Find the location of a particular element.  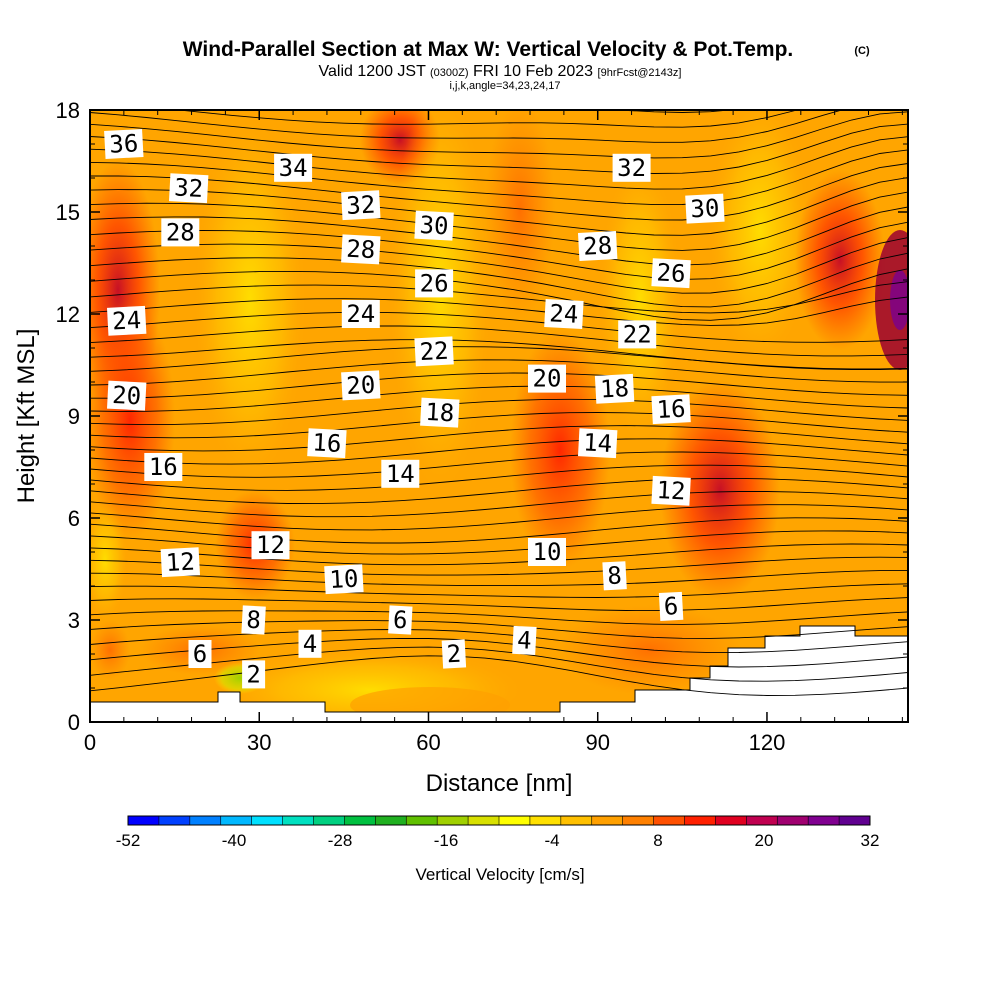

x-tick-label: 0 is located at coordinates (90, 742).